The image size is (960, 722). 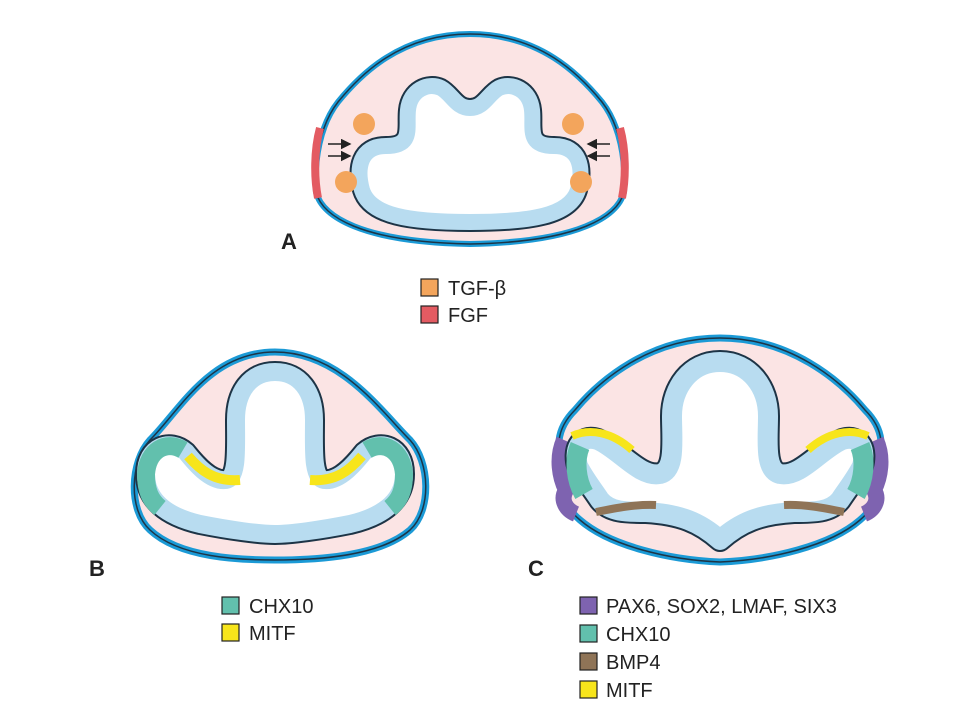 I want to click on panel-a-label: A, so click(x=289, y=241).